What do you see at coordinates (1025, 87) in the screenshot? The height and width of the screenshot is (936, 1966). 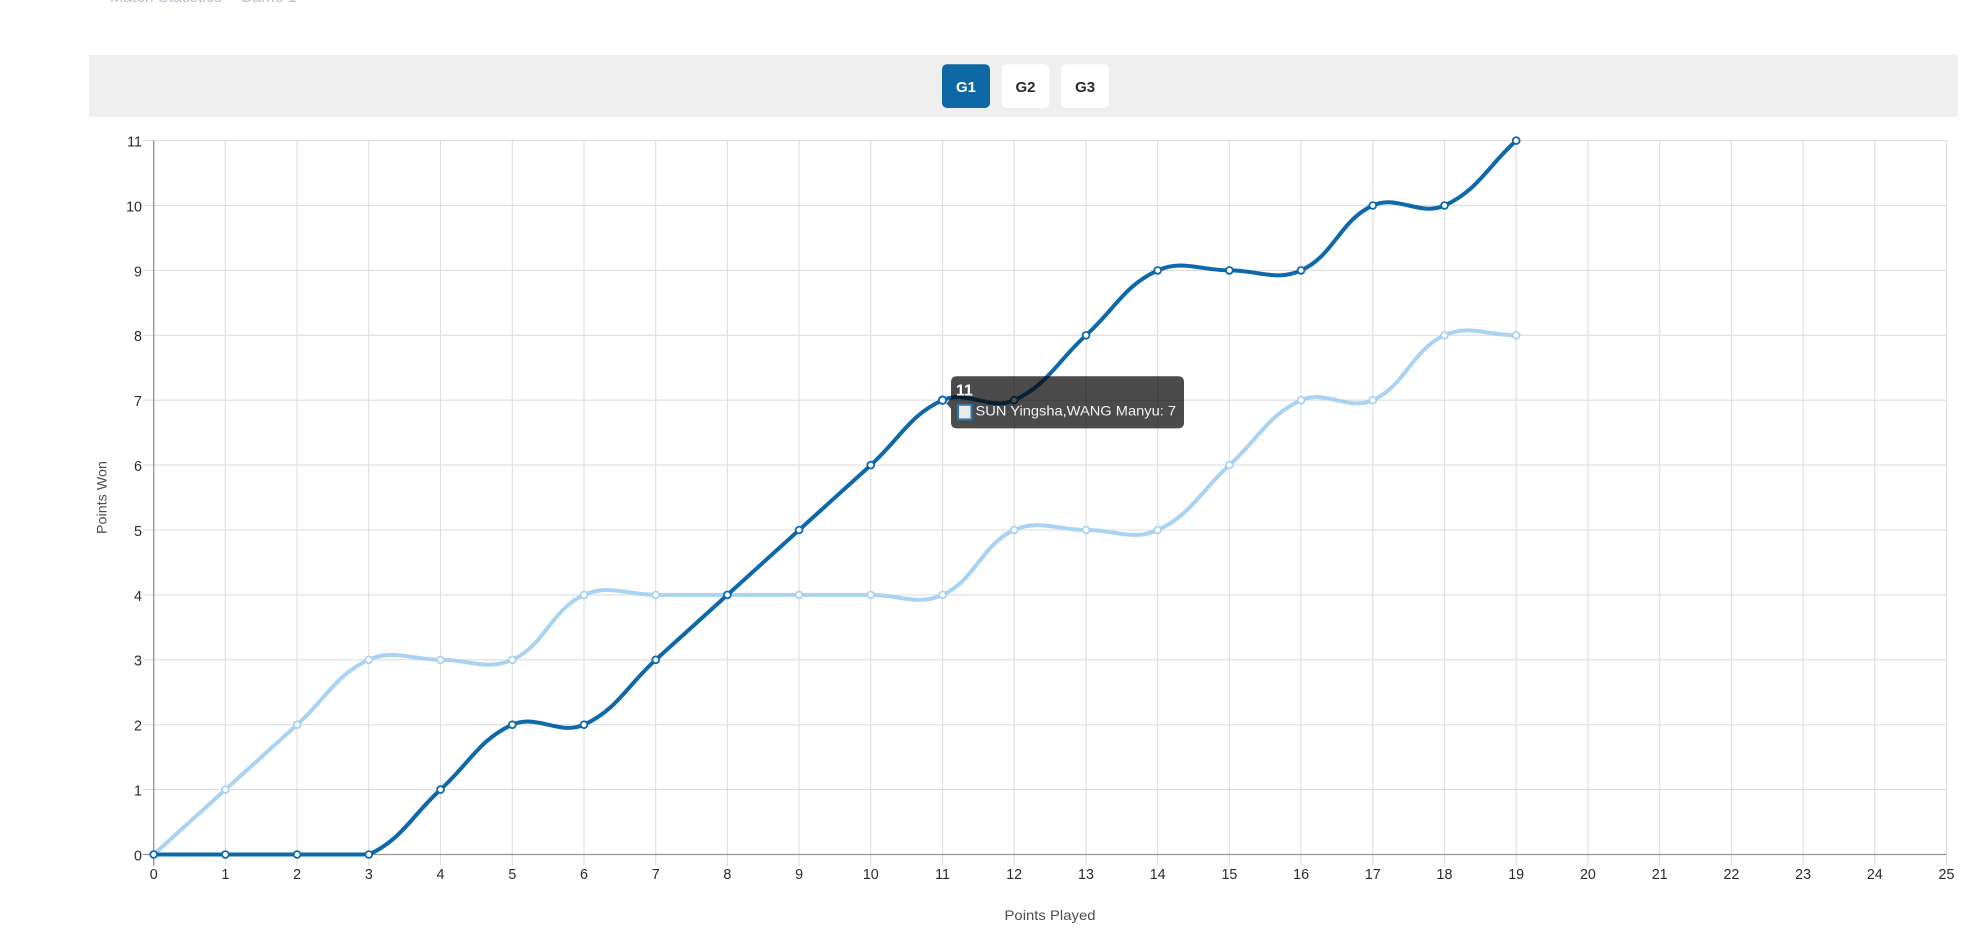 I see `svg-text: G2` at bounding box center [1025, 87].